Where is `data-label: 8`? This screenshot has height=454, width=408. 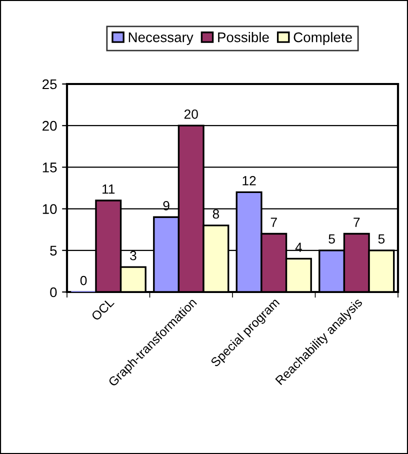
data-label: 8 is located at coordinates (216, 214).